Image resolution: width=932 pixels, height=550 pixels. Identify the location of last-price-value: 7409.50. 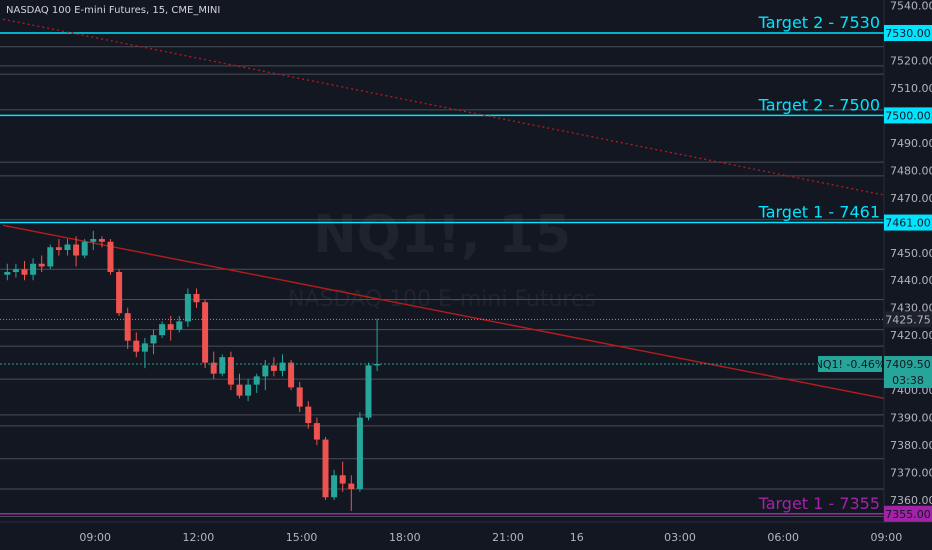
(908, 364).